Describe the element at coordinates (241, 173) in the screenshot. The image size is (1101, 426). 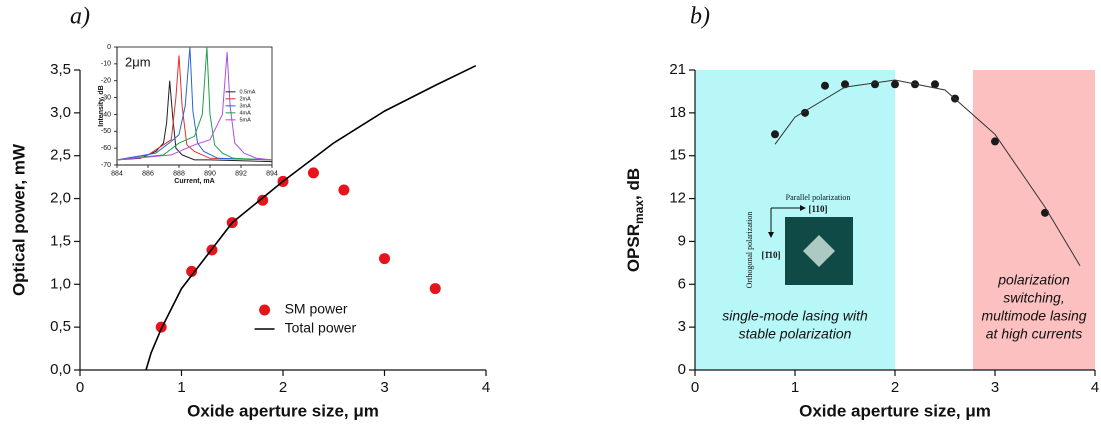
I see `x-tick-label: 892` at that location.